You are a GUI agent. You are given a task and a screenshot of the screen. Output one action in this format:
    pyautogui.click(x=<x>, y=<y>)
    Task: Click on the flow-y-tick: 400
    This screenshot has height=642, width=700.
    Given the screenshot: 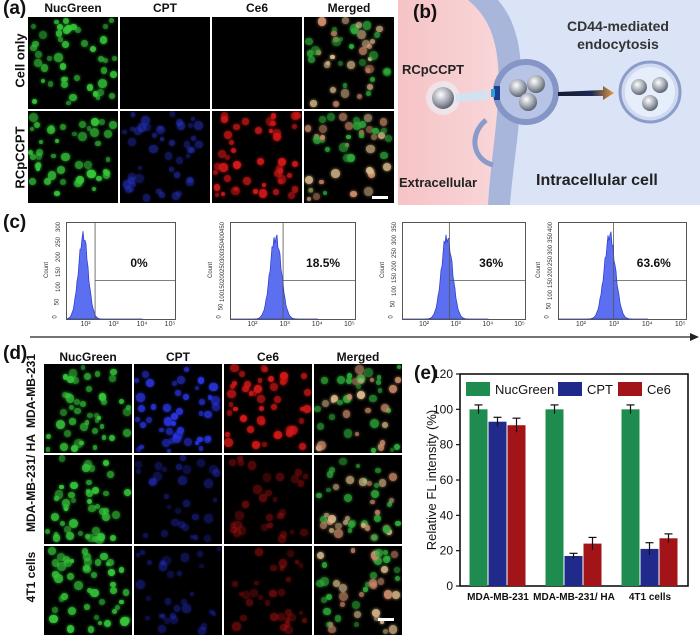 What is the action you would take?
    pyautogui.click(x=223, y=237)
    